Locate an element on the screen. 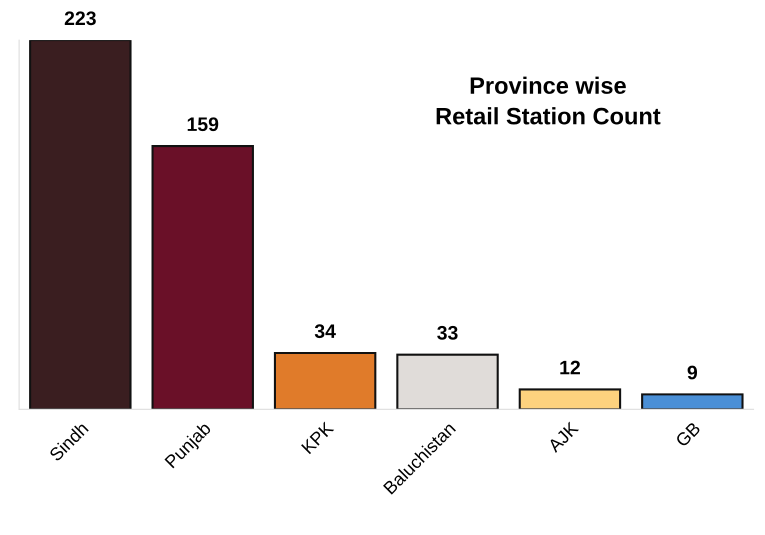 Image resolution: width=765 pixels, height=535 pixels. data-label: 223 is located at coordinates (80, 18).